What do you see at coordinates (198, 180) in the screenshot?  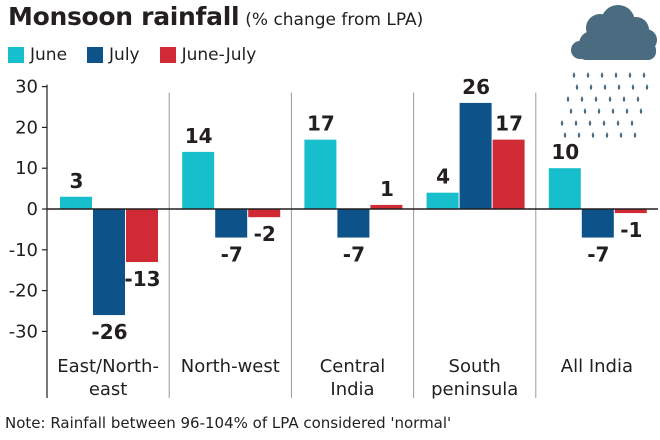 I see `bar-june-north-west` at bounding box center [198, 180].